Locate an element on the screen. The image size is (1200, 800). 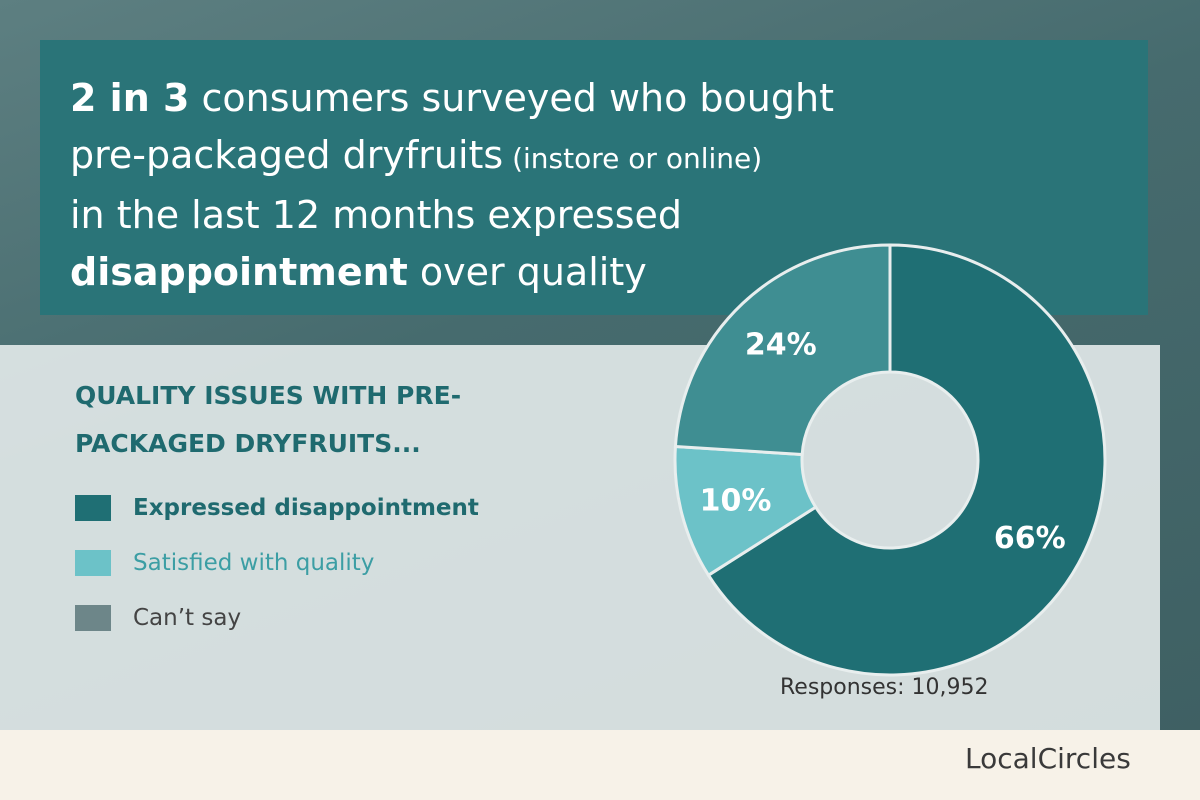
donut-slice is located at coordinates (782, 350).